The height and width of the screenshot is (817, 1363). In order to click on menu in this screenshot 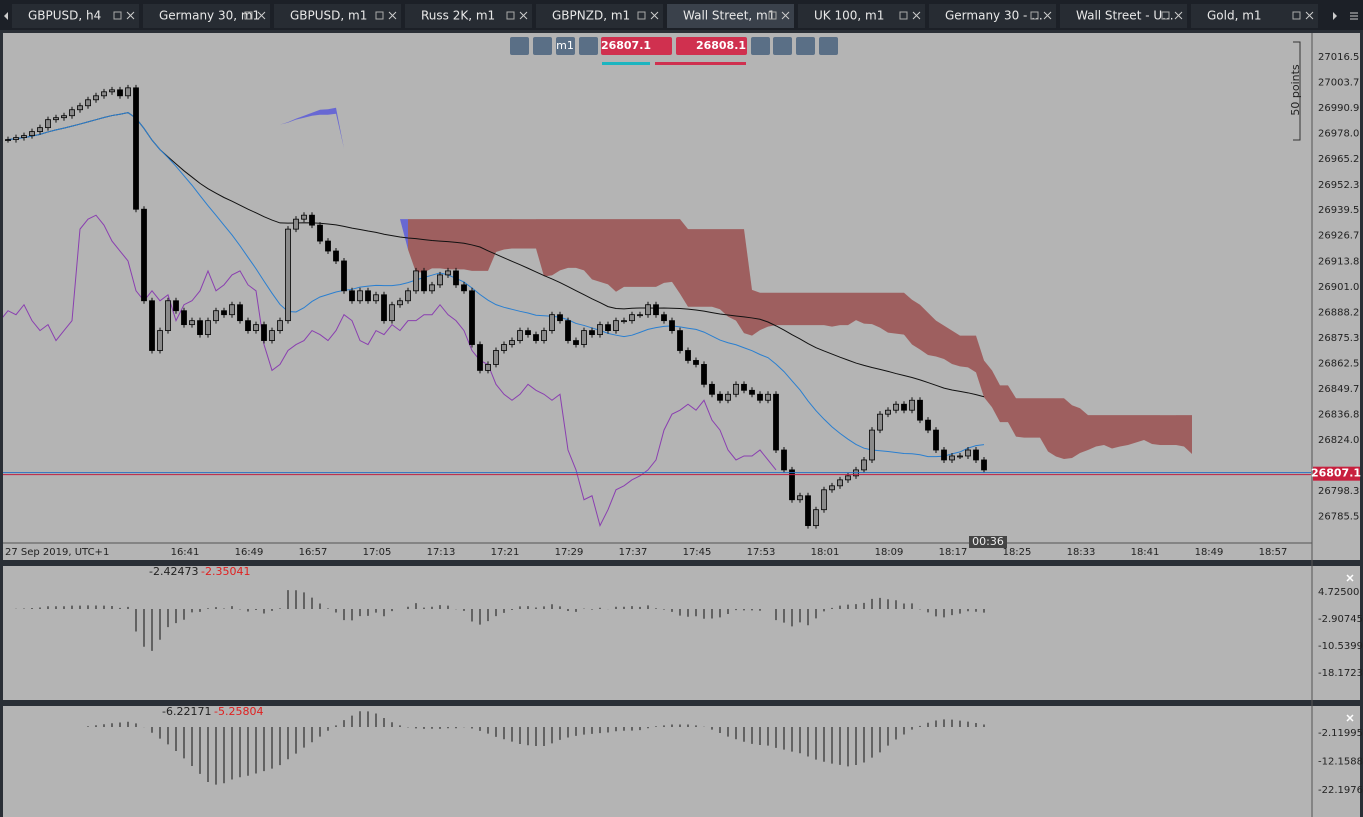, I will do `click(1354, 16)`.